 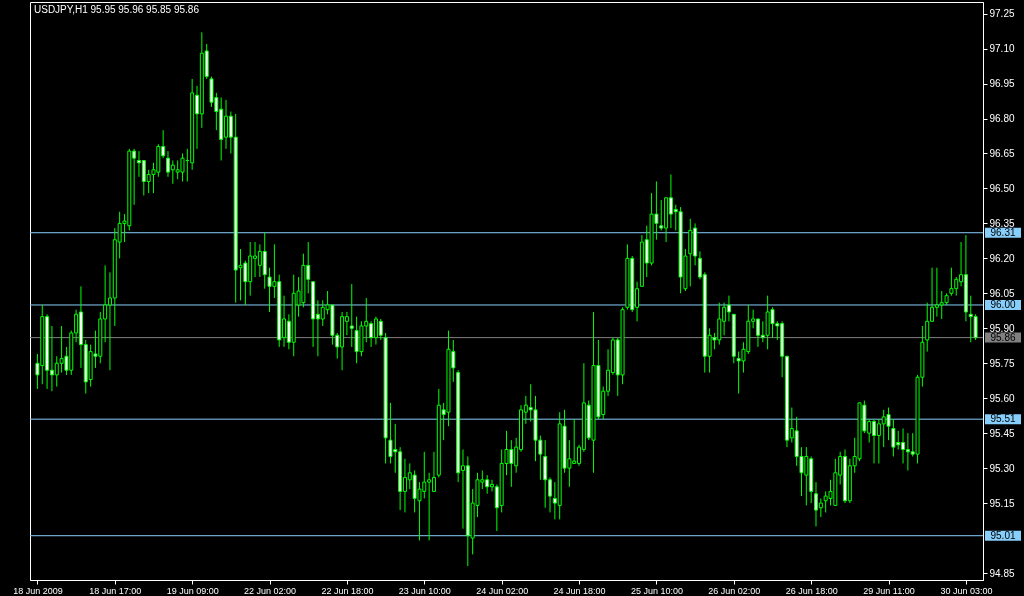 What do you see at coordinates (1002, 153) in the screenshot?
I see `y-tick-label: 96.65` at bounding box center [1002, 153].